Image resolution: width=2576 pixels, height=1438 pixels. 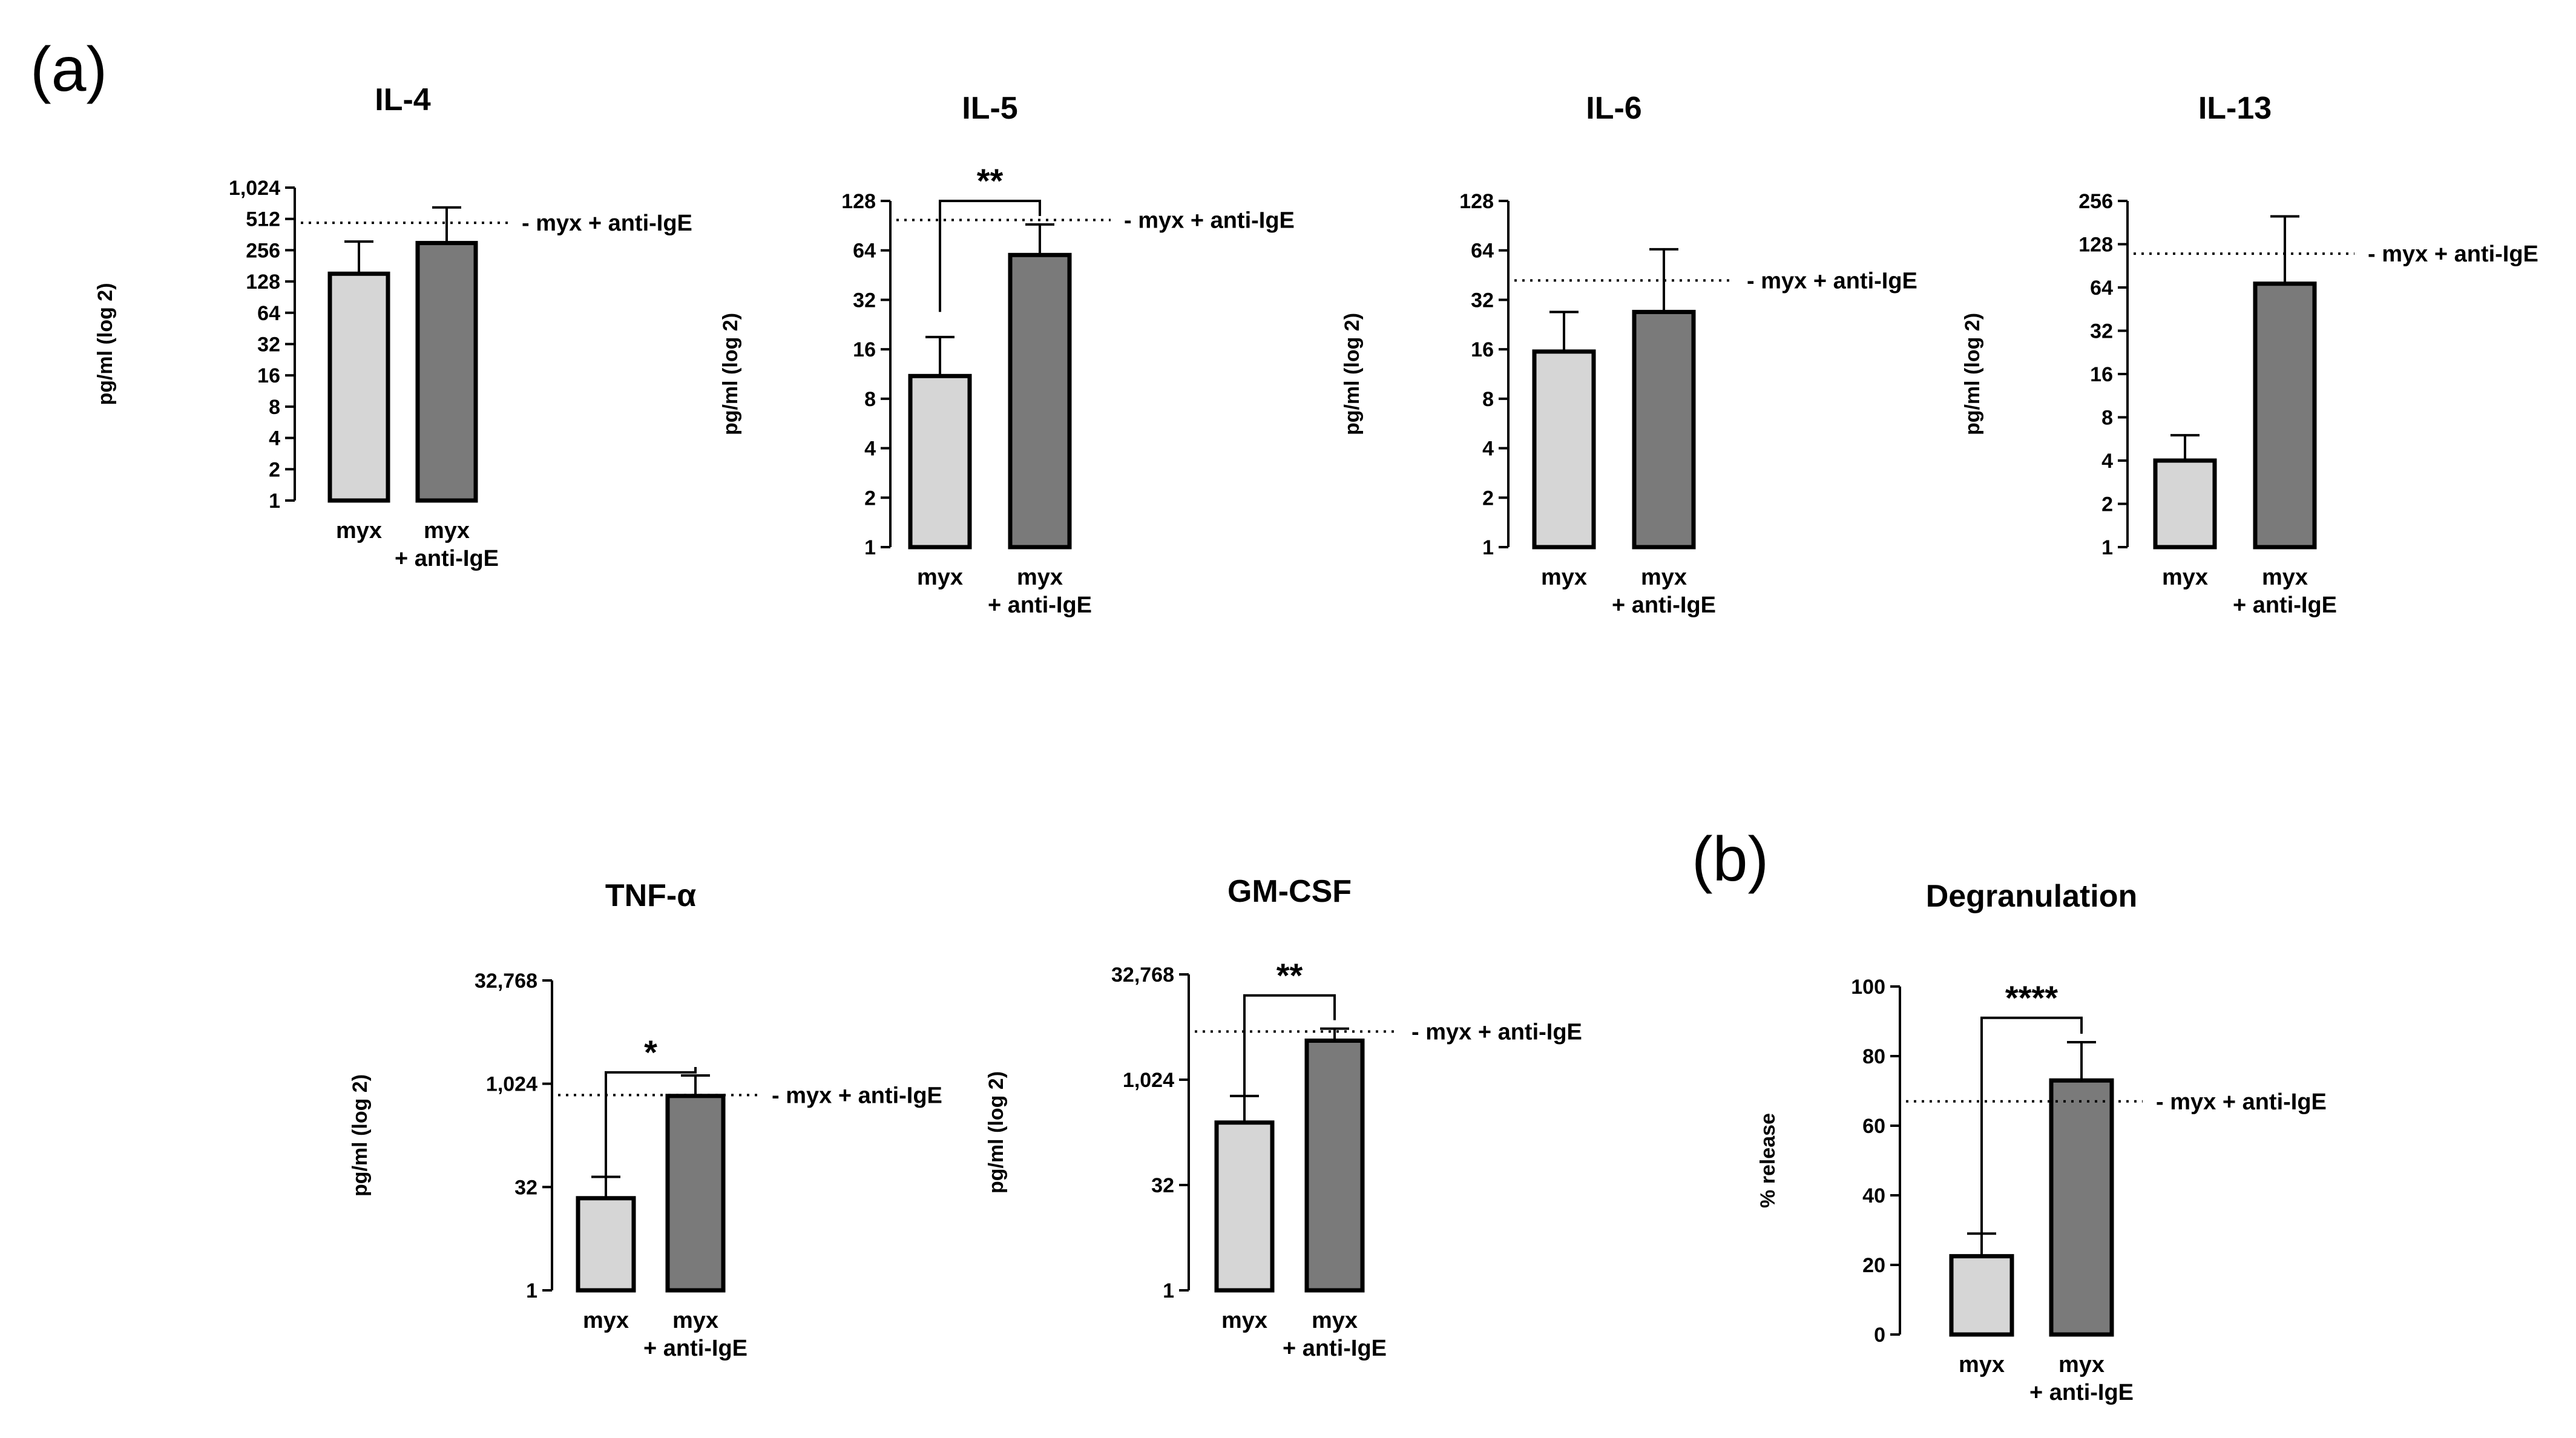 I want to click on chart-title: IL-4, so click(x=403, y=99).